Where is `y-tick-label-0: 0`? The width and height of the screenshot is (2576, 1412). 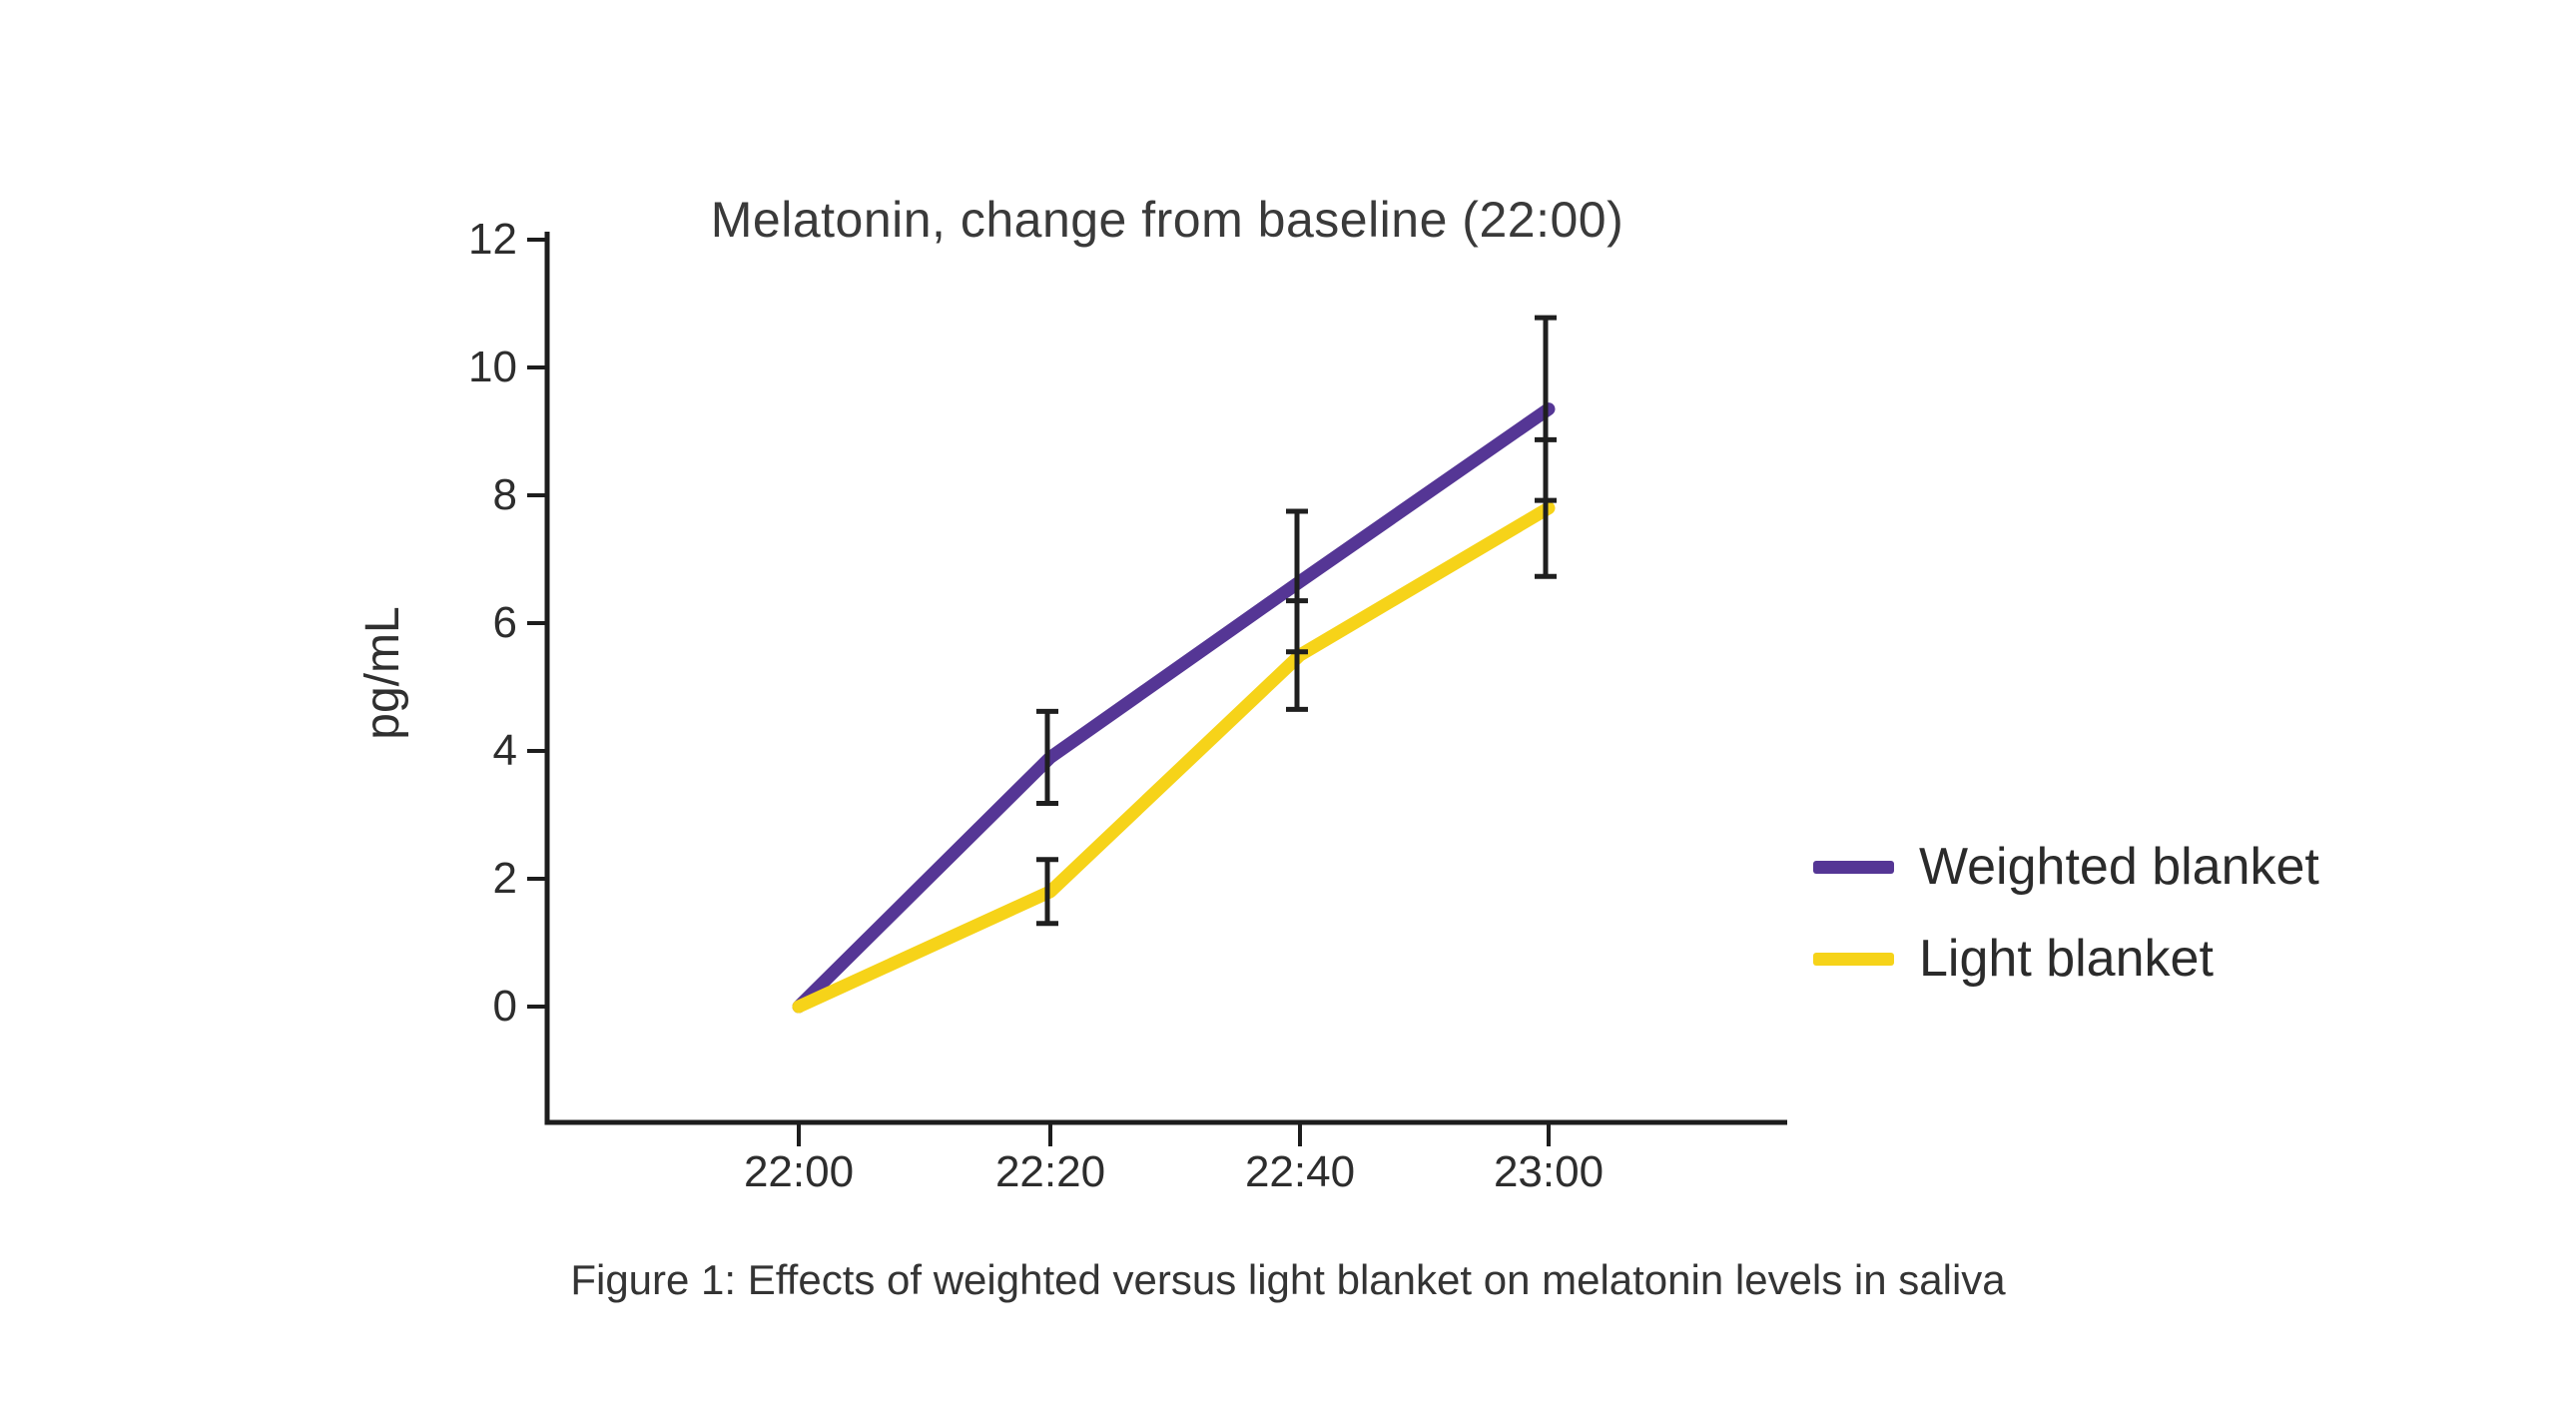 y-tick-label-0: 0 is located at coordinates (504, 1007).